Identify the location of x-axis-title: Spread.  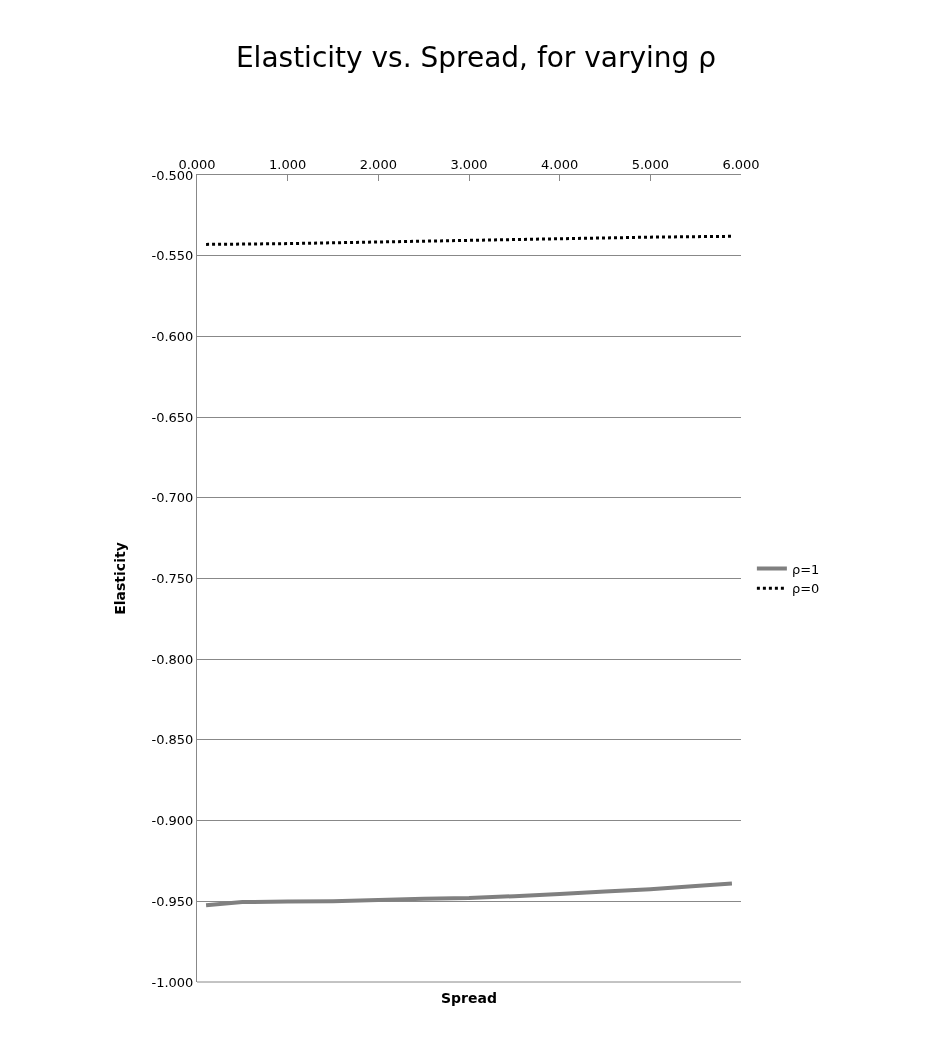
(469, 998).